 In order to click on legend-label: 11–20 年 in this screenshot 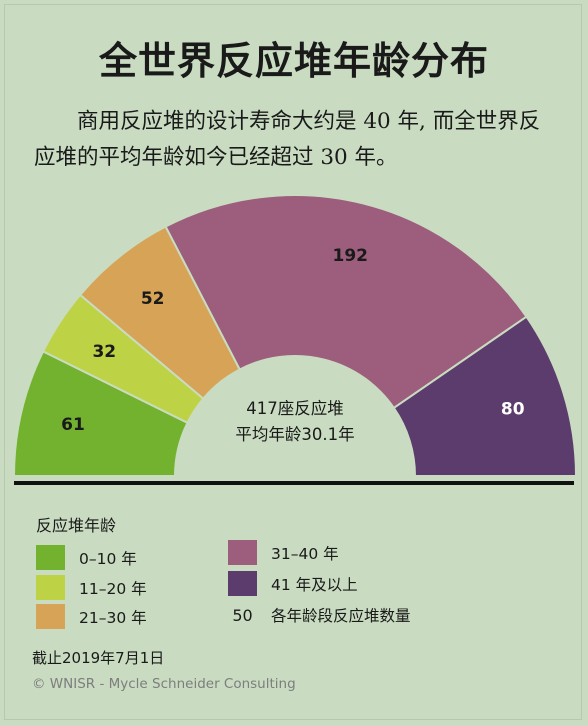, I will do `click(113, 588)`.